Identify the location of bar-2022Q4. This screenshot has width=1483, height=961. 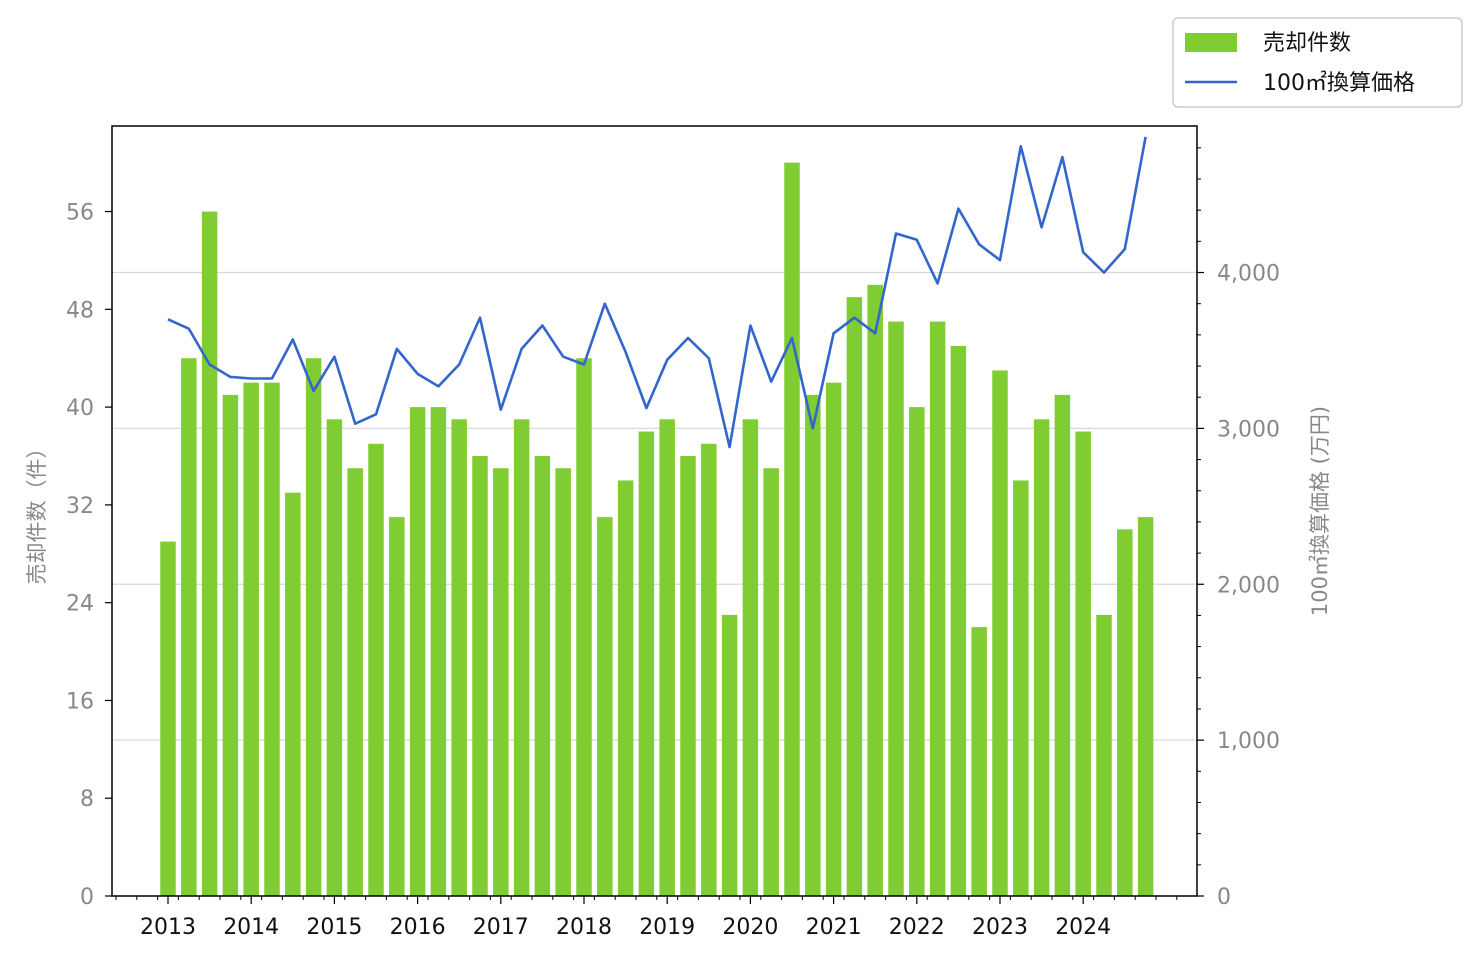
(979, 761).